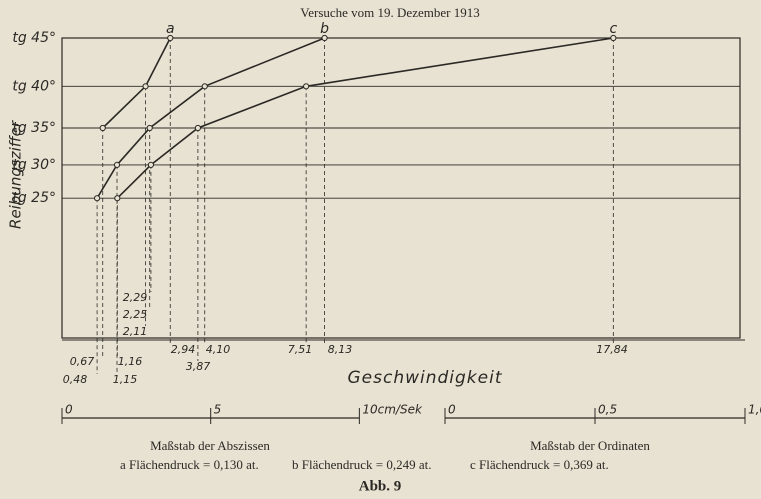  What do you see at coordinates (210, 445) in the screenshot?
I see `abscissa-caption: Maßstab der Abszissen` at bounding box center [210, 445].